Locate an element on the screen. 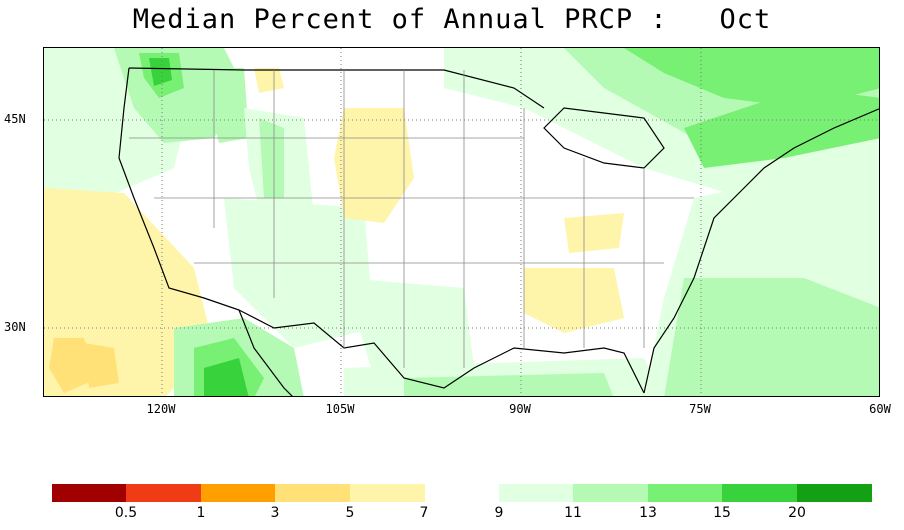 The height and width of the screenshot is (530, 904). legend-tick-label: 1 is located at coordinates (201, 513).